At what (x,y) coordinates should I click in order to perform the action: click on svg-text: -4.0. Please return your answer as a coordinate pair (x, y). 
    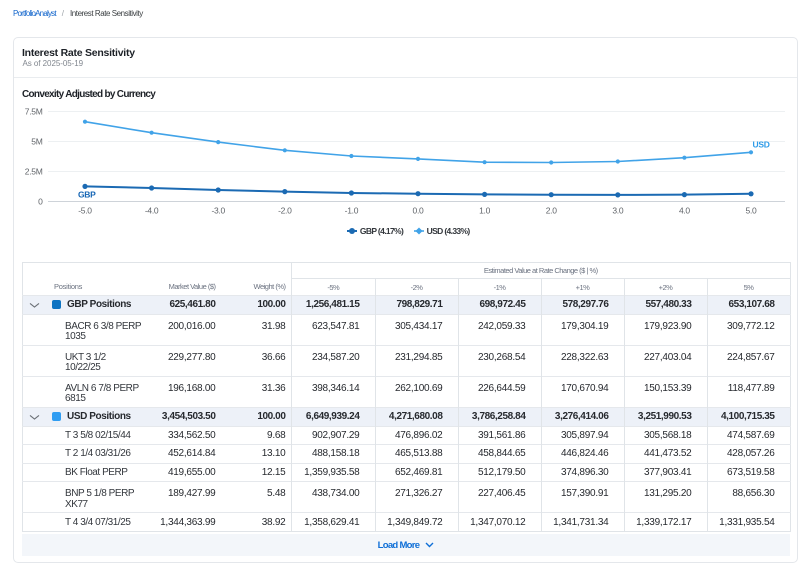
    Looking at the image, I should click on (152, 211).